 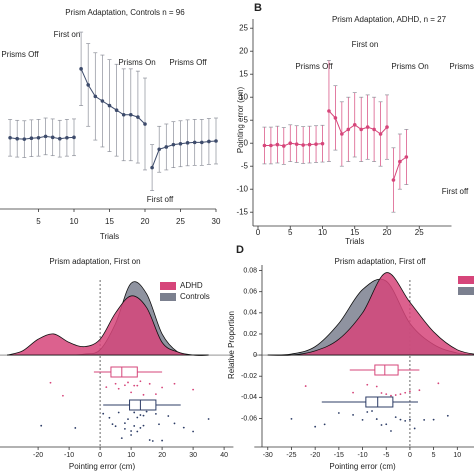 I want to click on x-tick-label: -10, so click(x=69, y=455).